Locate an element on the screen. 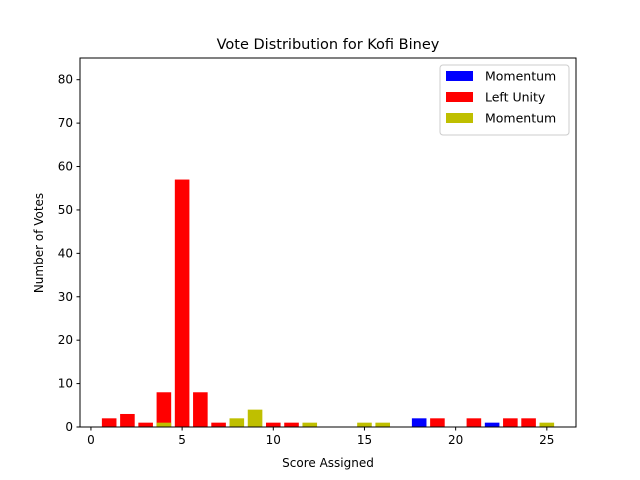 This screenshot has width=640, height=480. y-tick-label: 20 is located at coordinates (65, 340).